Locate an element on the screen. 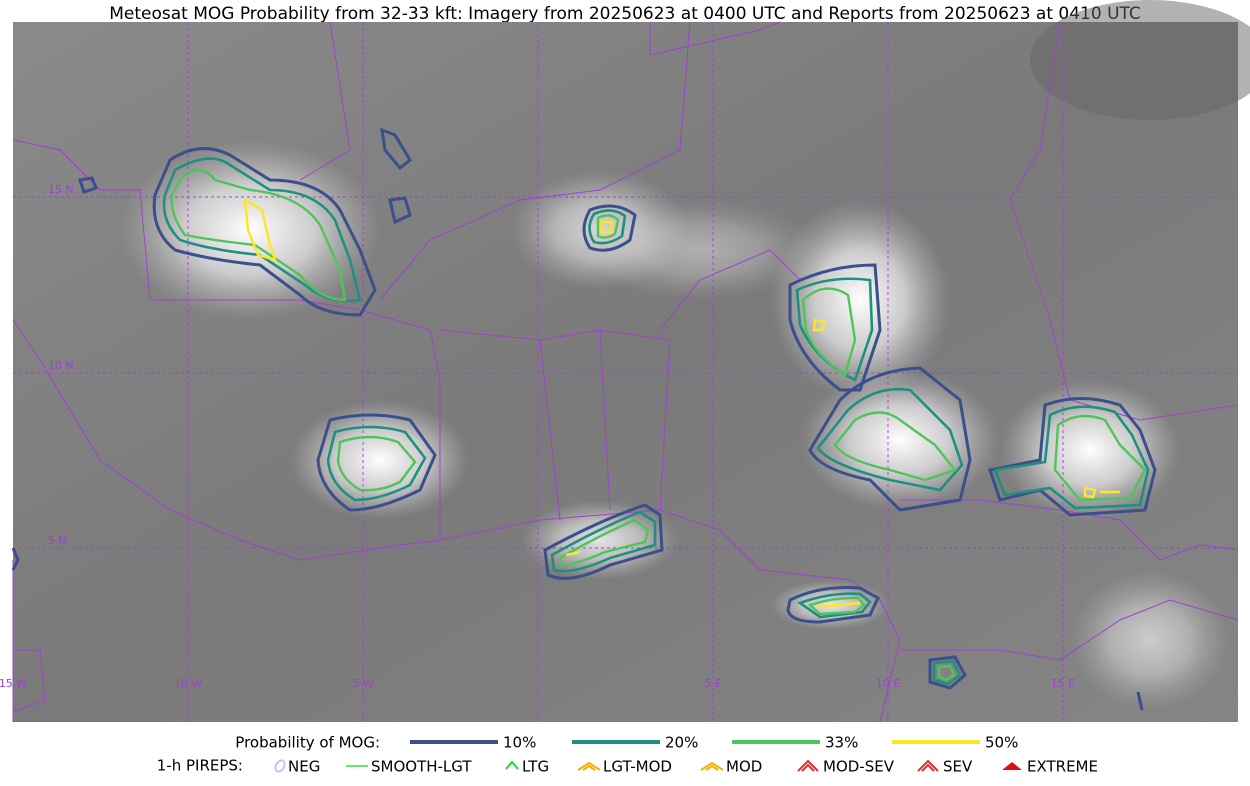 This screenshot has height=786, width=1250. legend-label: EXTREME is located at coordinates (1062, 767).